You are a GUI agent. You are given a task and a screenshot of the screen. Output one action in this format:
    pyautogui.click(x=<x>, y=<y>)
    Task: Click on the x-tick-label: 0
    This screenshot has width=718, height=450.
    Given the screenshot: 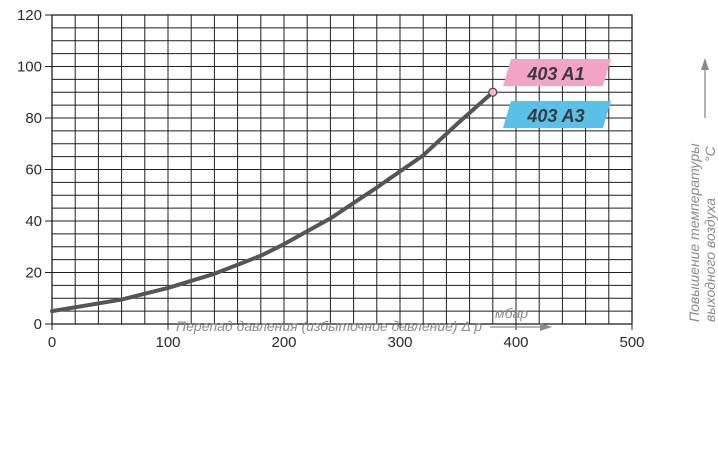 What is the action you would take?
    pyautogui.click(x=52, y=342)
    